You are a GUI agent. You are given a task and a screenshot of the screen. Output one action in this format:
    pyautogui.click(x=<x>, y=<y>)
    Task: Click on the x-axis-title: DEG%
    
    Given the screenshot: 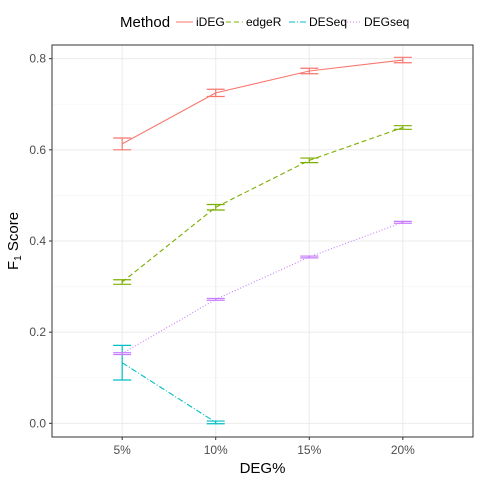 What is the action you would take?
    pyautogui.click(x=263, y=468)
    